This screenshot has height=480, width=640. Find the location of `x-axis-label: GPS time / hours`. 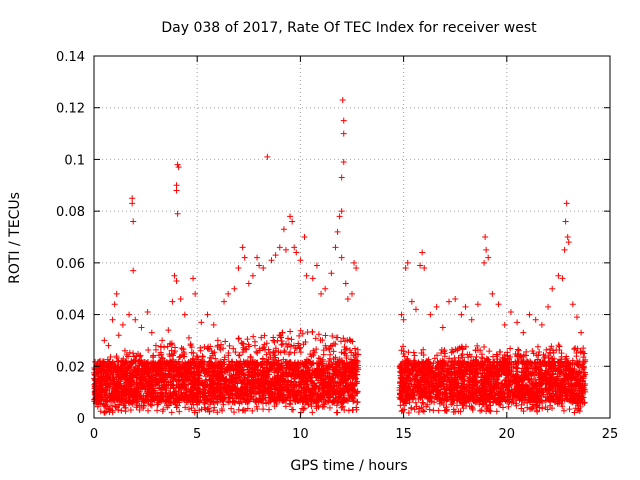

x-axis-label: GPS time / hours is located at coordinates (348, 466).